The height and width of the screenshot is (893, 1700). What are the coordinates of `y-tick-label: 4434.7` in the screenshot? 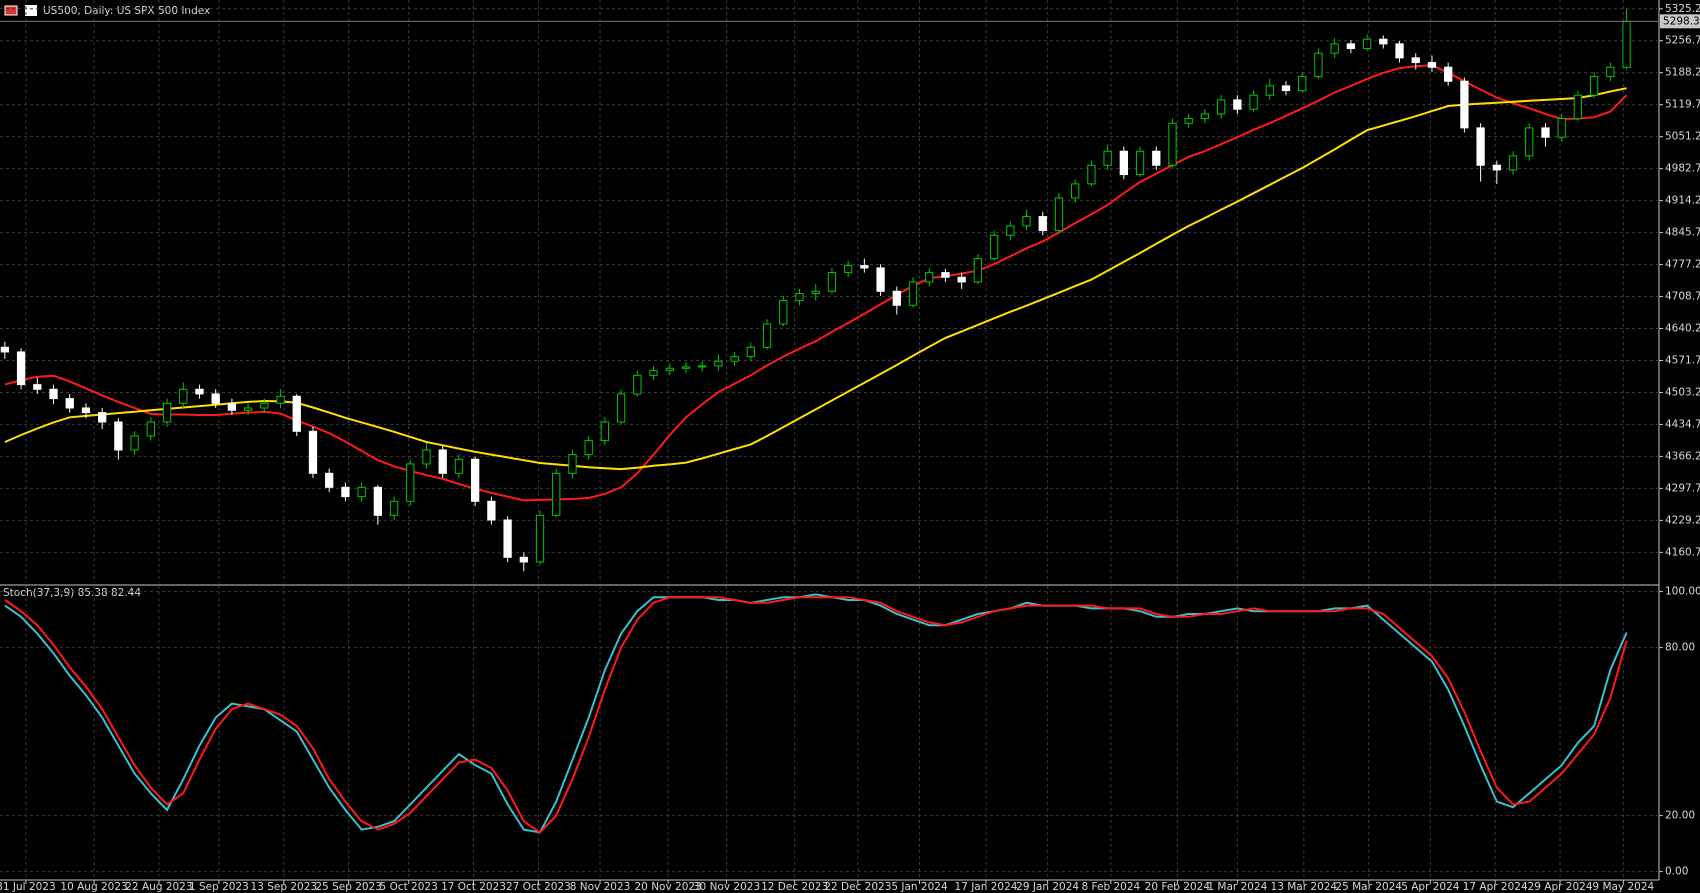 It's located at (1682, 424).